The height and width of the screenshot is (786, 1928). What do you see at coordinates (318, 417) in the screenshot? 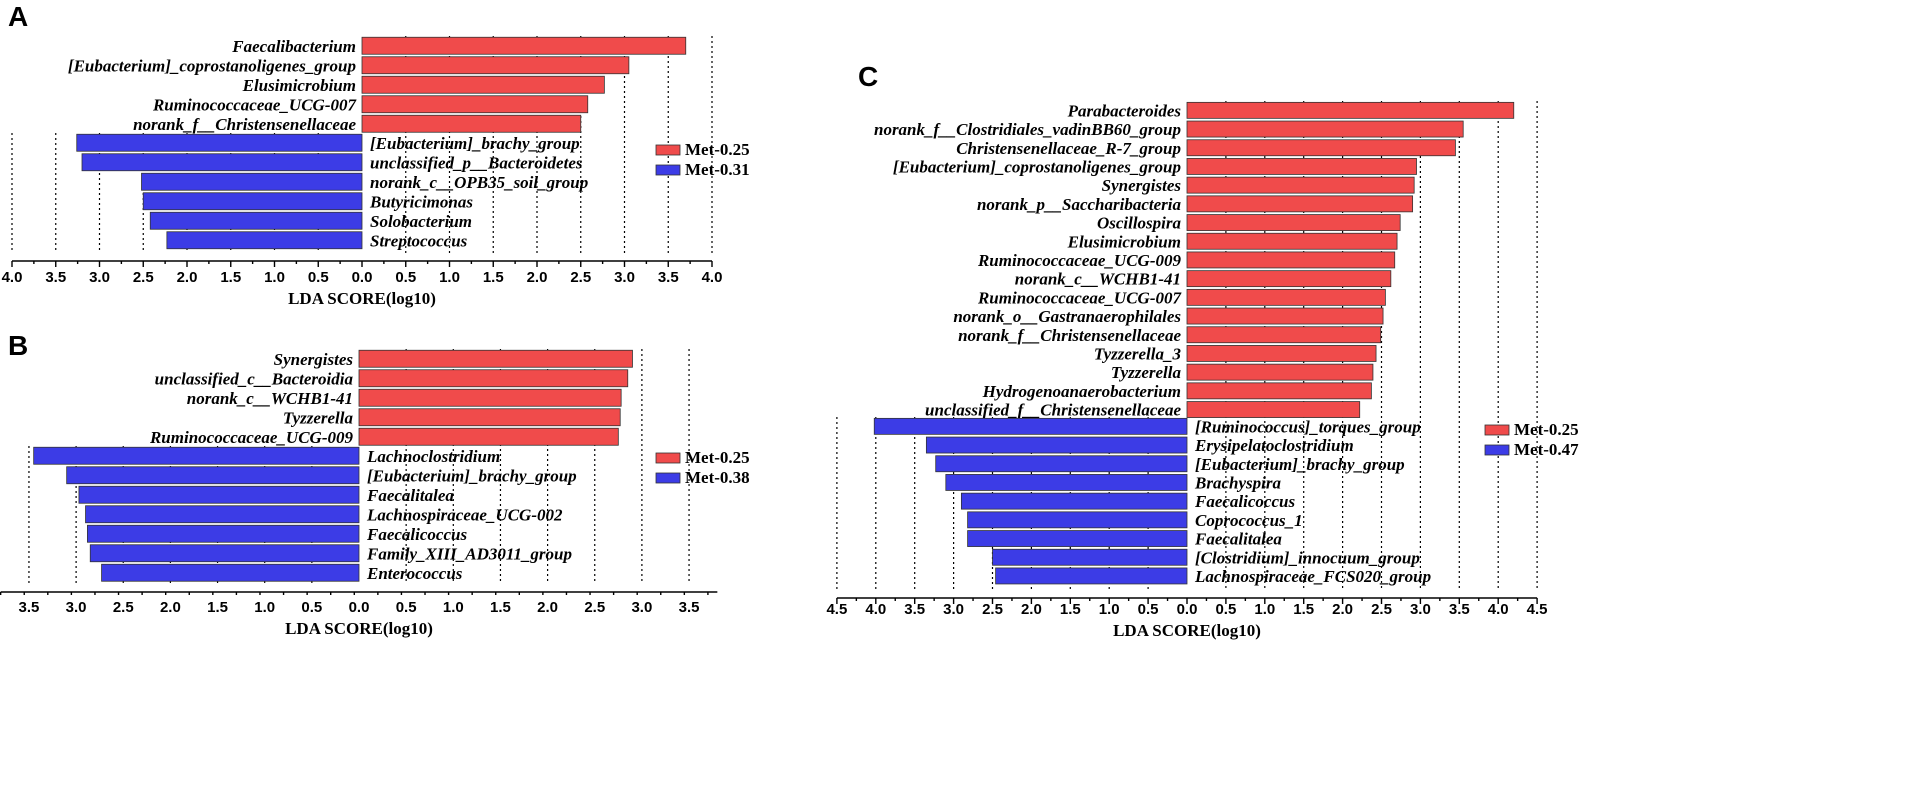
I see `red-bar-label: Tyzzerella` at bounding box center [318, 417].